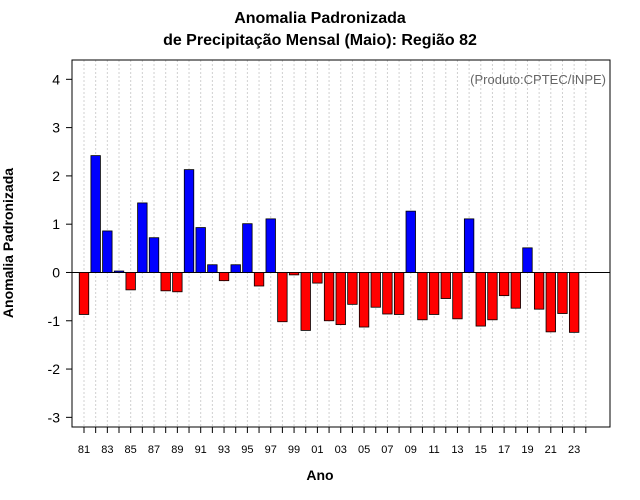 The width and height of the screenshot is (640, 500). Describe the element at coordinates (399, 293) in the screenshot. I see `bar-2008` at that location.